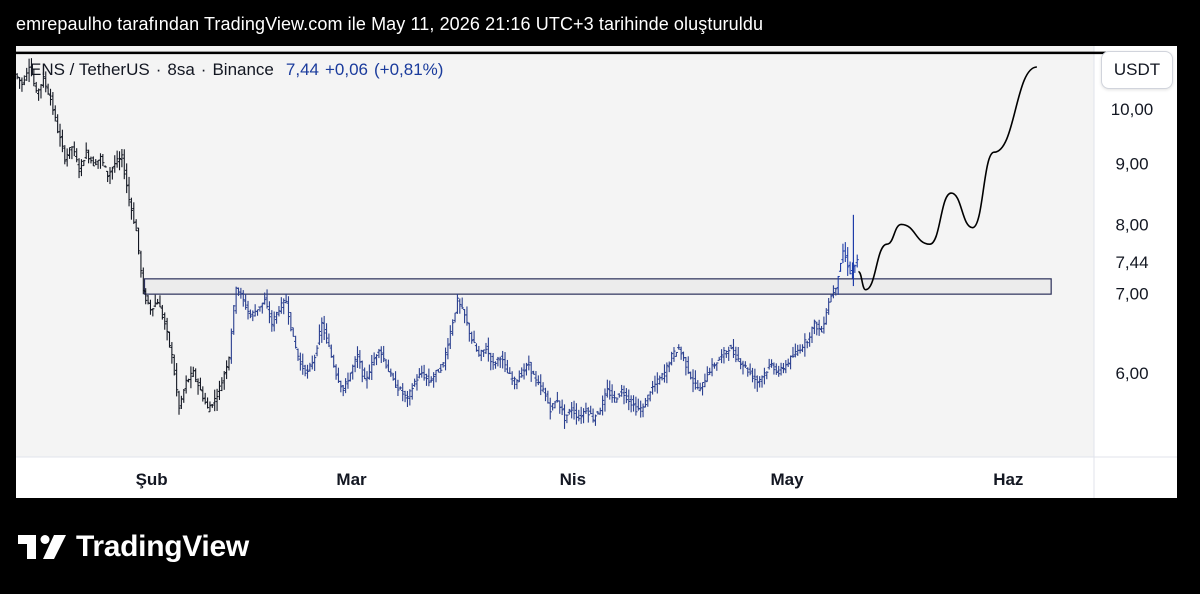 The height and width of the screenshot is (594, 1200). I want to click on y-tick-label: 7,00, so click(1131, 293).